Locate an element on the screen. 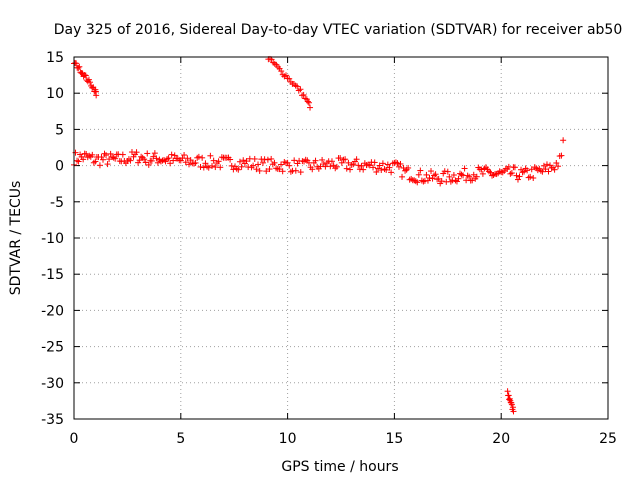  x-tick-label: 10 is located at coordinates (288, 439).